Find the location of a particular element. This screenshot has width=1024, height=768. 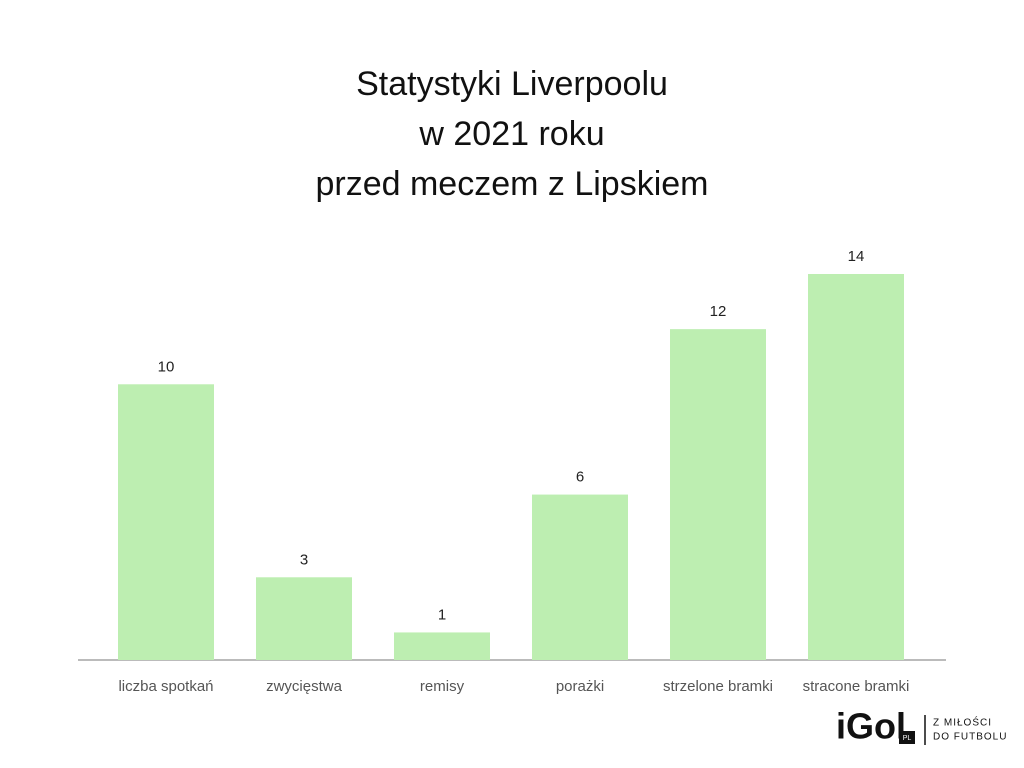

logo-badge-bg is located at coordinates (907, 737).